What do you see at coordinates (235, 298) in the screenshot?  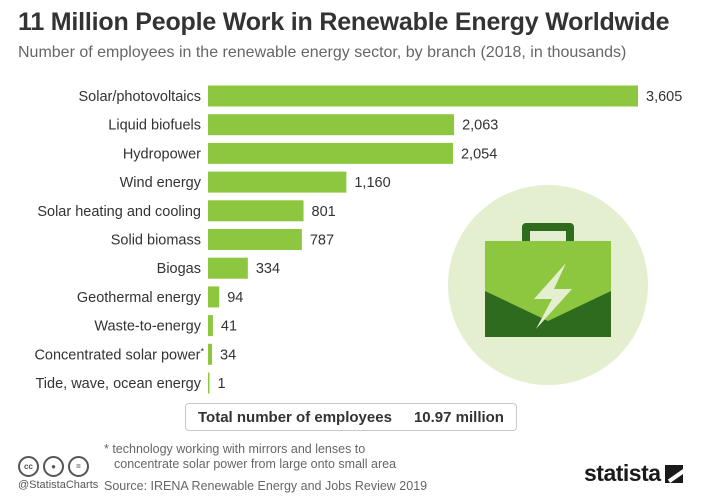 I see `value-label-7: 94` at bounding box center [235, 298].